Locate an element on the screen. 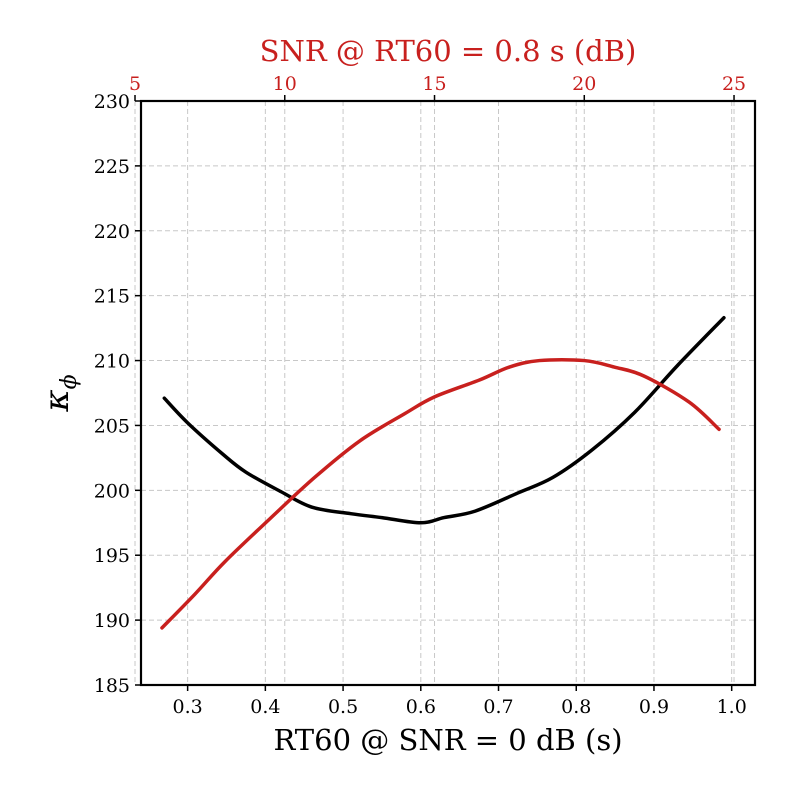 The image size is (793, 793). y-tick-label: 190 is located at coordinates (112, 621).